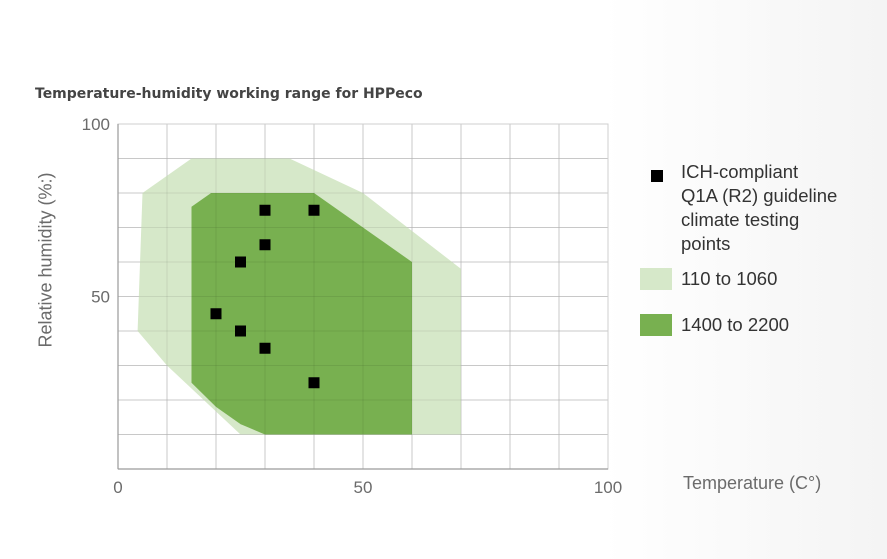  I want to click on legend-item-dark-region: 1400 to 2200, so click(760, 334).